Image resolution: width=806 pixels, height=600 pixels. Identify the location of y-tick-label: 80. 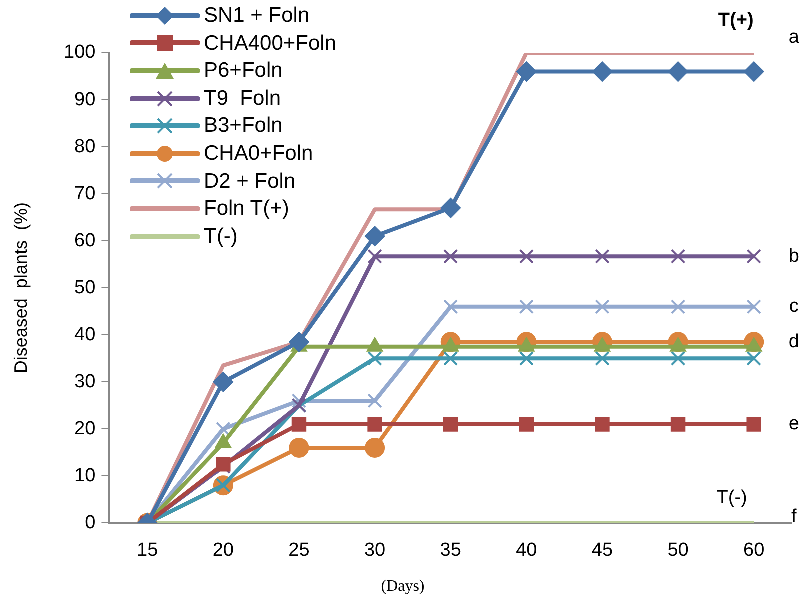
(85, 147).